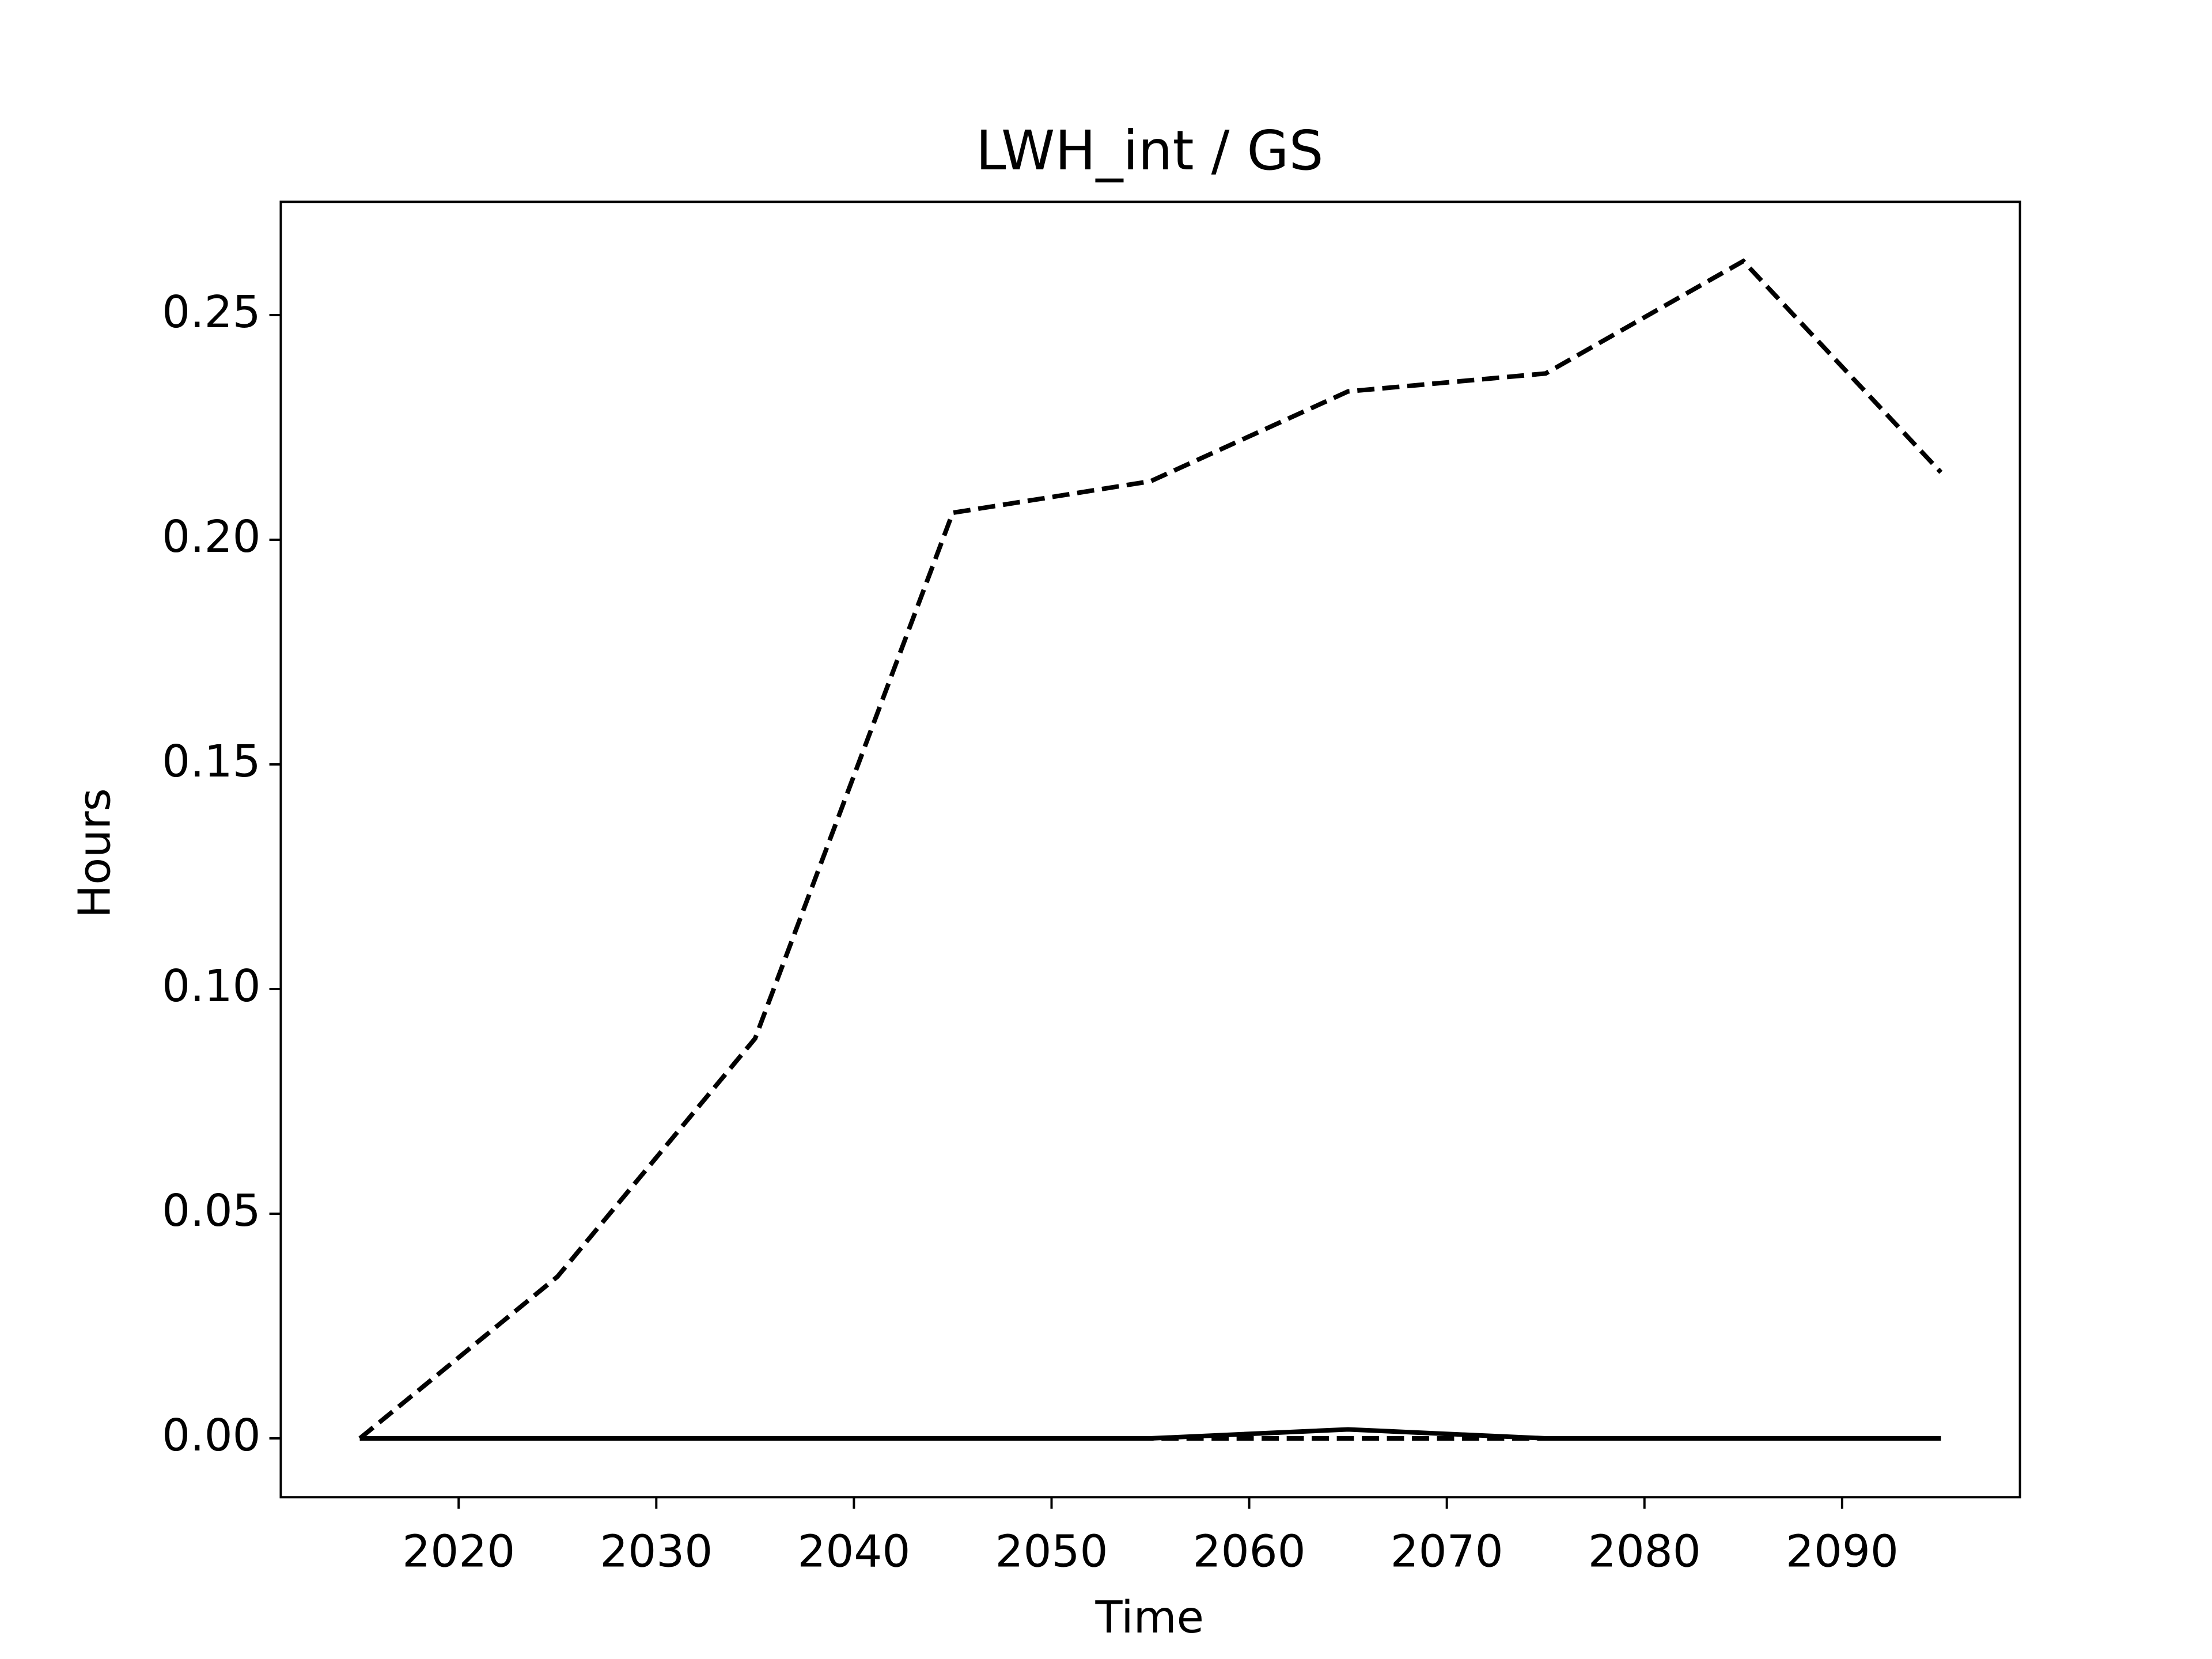 This screenshot has width=2212, height=1659. I want to click on y-tick-label: 0.20, so click(211, 537).